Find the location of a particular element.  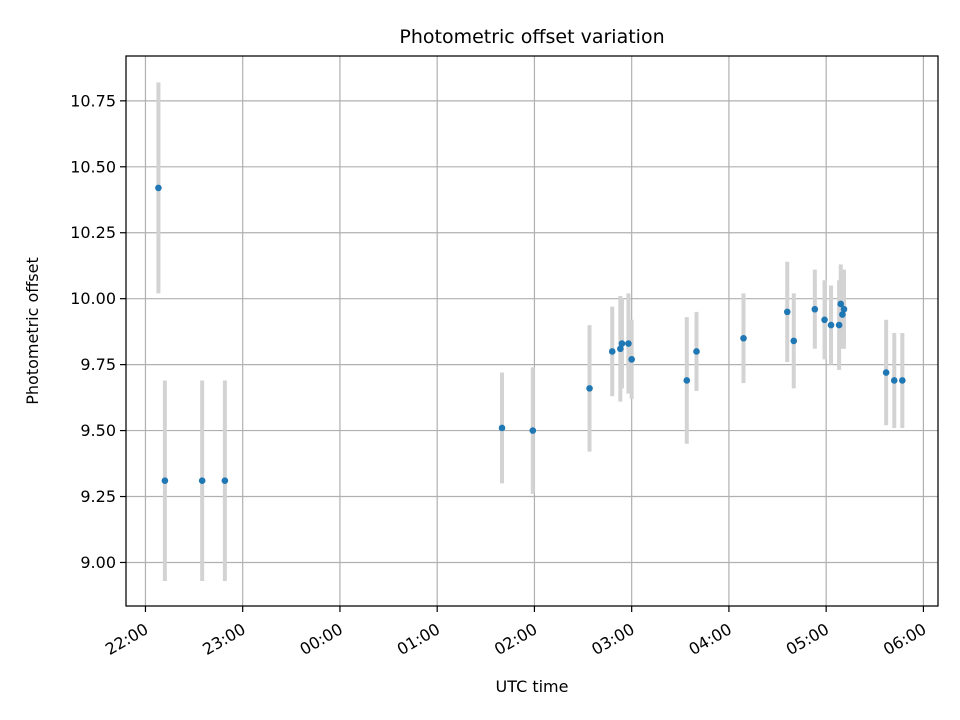

y-axis-title: Photometric offset is located at coordinates (32, 331).